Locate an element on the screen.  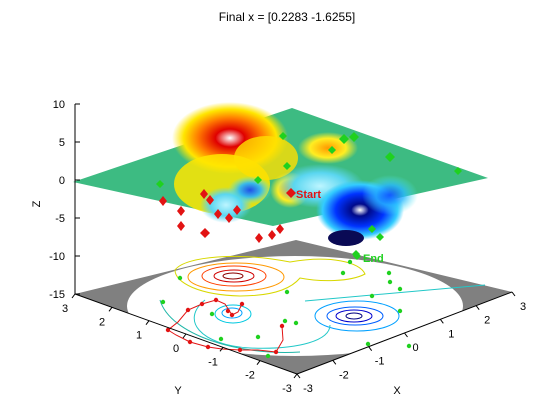
z-tick-label: -5 is located at coordinates (60, 219).